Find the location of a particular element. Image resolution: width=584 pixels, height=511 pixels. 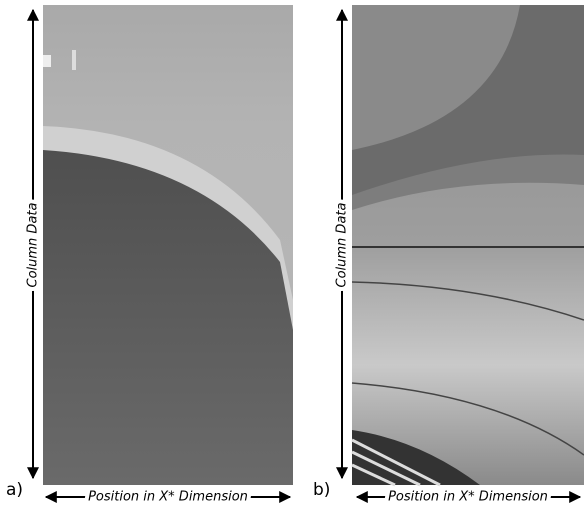

panel-label: b) is located at coordinates (321, 490).